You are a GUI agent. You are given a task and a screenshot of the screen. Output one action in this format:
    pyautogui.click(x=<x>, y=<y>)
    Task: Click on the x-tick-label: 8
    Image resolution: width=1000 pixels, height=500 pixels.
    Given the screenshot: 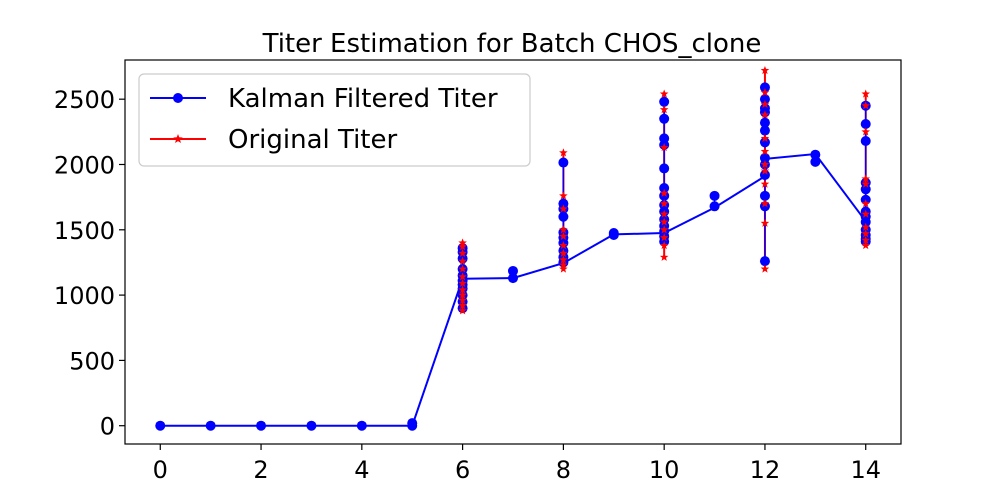 What is the action you would take?
    pyautogui.click(x=563, y=470)
    